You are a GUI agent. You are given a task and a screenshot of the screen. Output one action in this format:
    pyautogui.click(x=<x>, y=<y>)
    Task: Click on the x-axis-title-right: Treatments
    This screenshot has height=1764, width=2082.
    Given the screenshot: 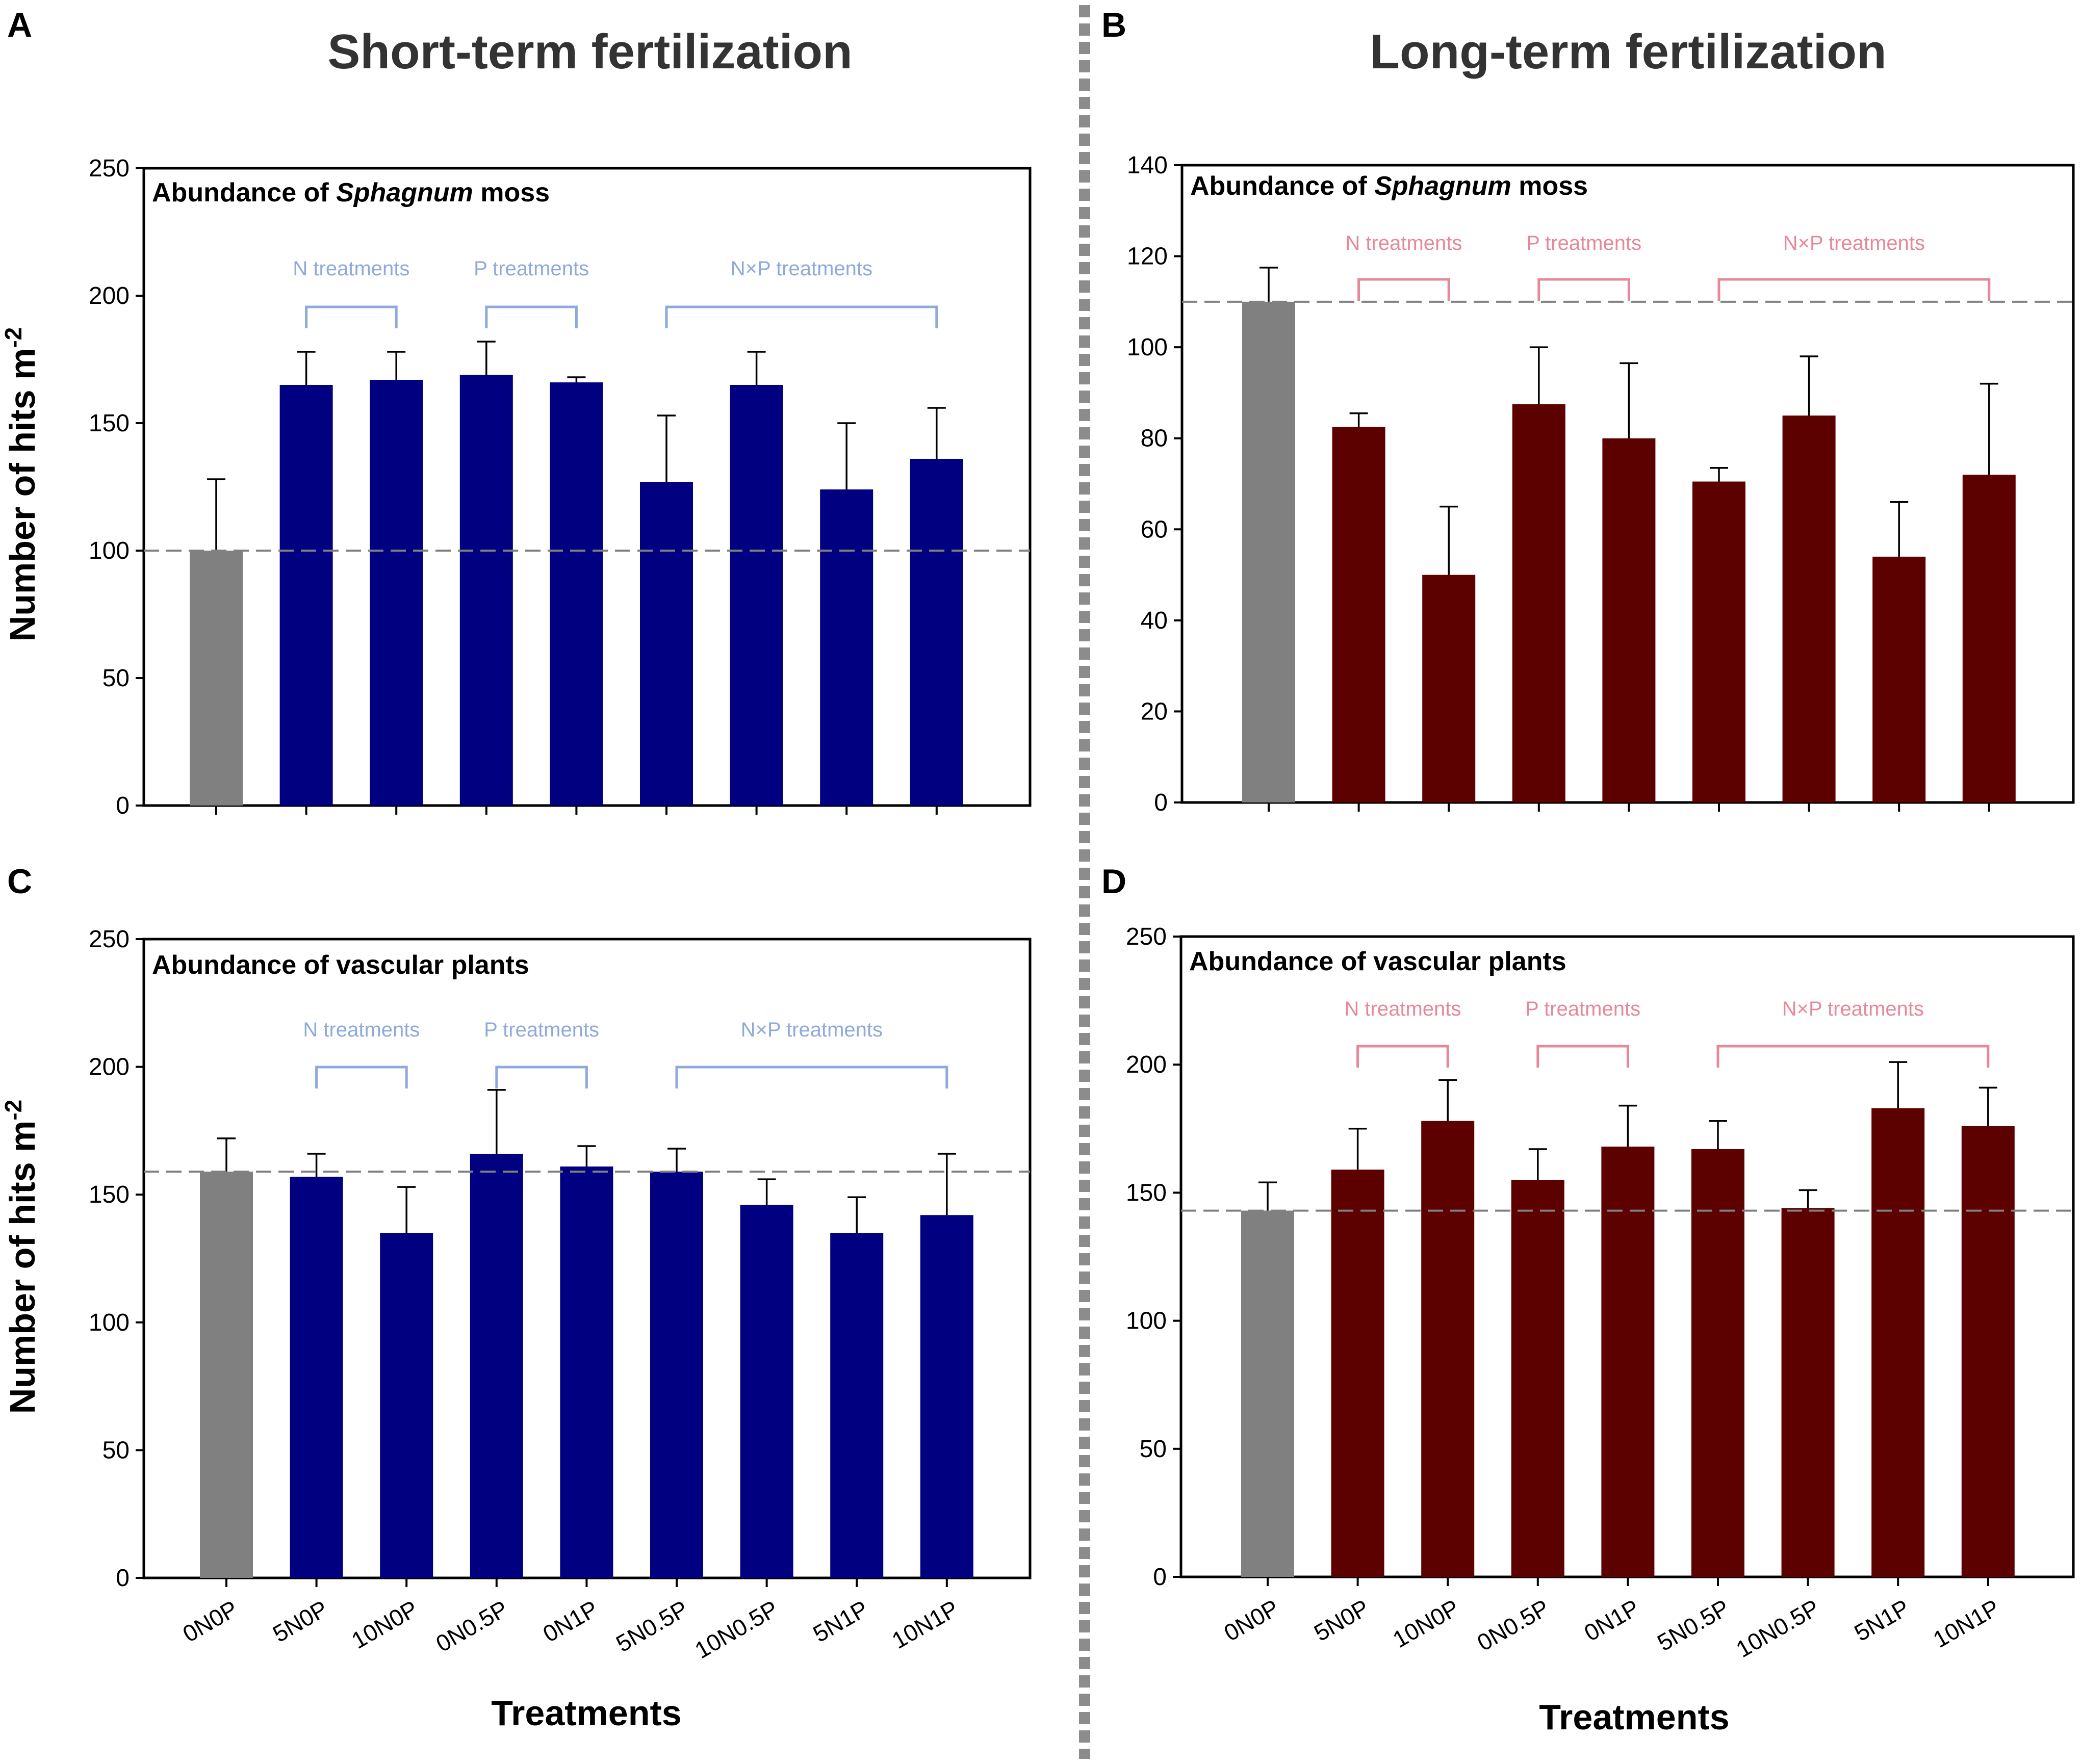 What is the action you would take?
    pyautogui.click(x=1634, y=1717)
    